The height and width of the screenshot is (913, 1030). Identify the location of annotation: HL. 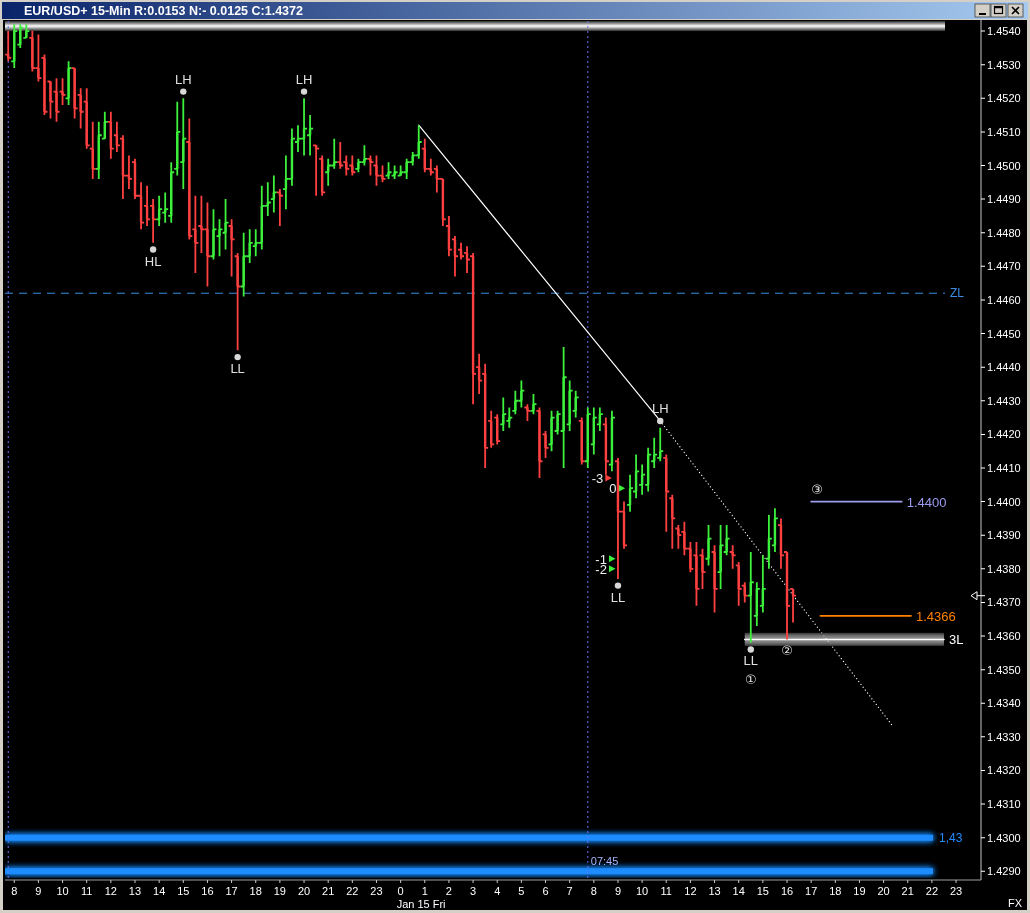
(153, 261).